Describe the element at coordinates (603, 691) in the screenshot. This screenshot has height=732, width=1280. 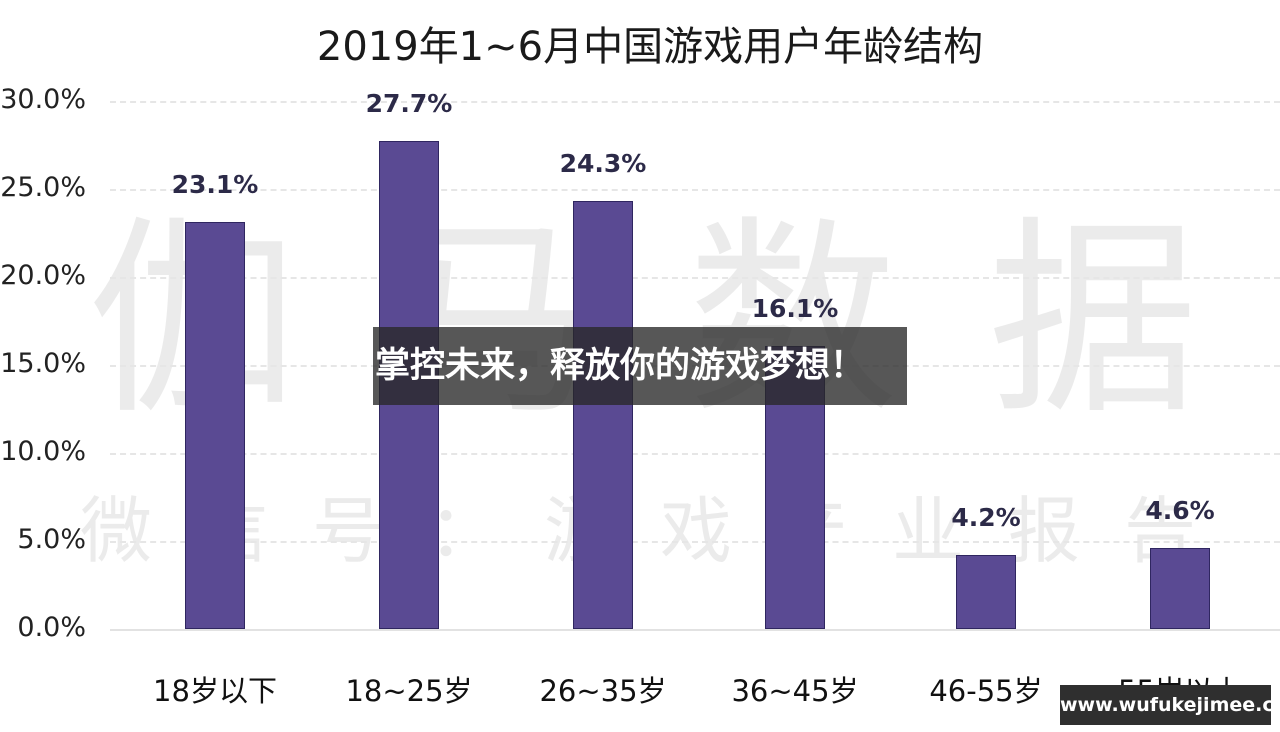
I see `x-tick-label: 26~35岁` at that location.